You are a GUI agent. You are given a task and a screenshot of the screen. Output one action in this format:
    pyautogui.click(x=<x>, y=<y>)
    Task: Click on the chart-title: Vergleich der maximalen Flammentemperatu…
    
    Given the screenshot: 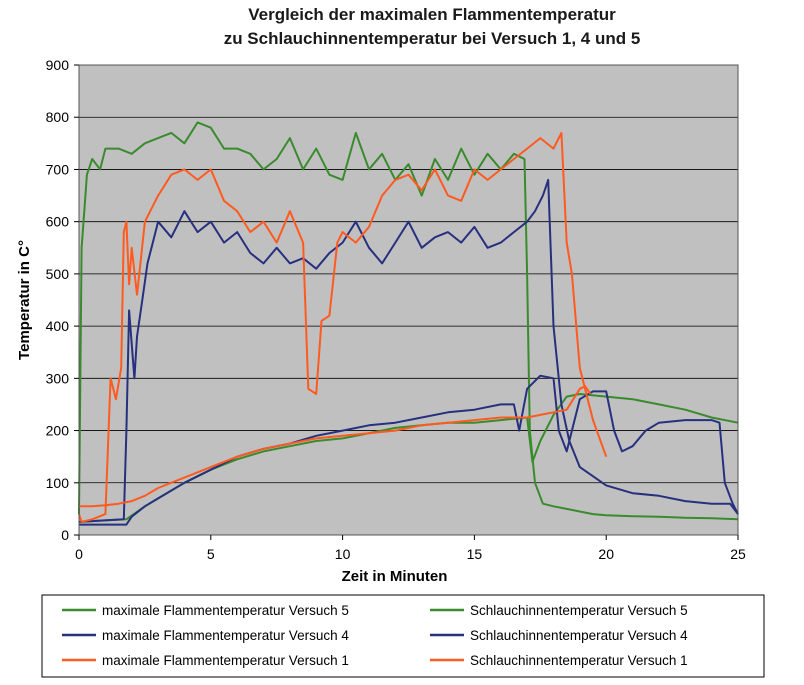 What is the action you would take?
    pyautogui.click(x=432, y=26)
    